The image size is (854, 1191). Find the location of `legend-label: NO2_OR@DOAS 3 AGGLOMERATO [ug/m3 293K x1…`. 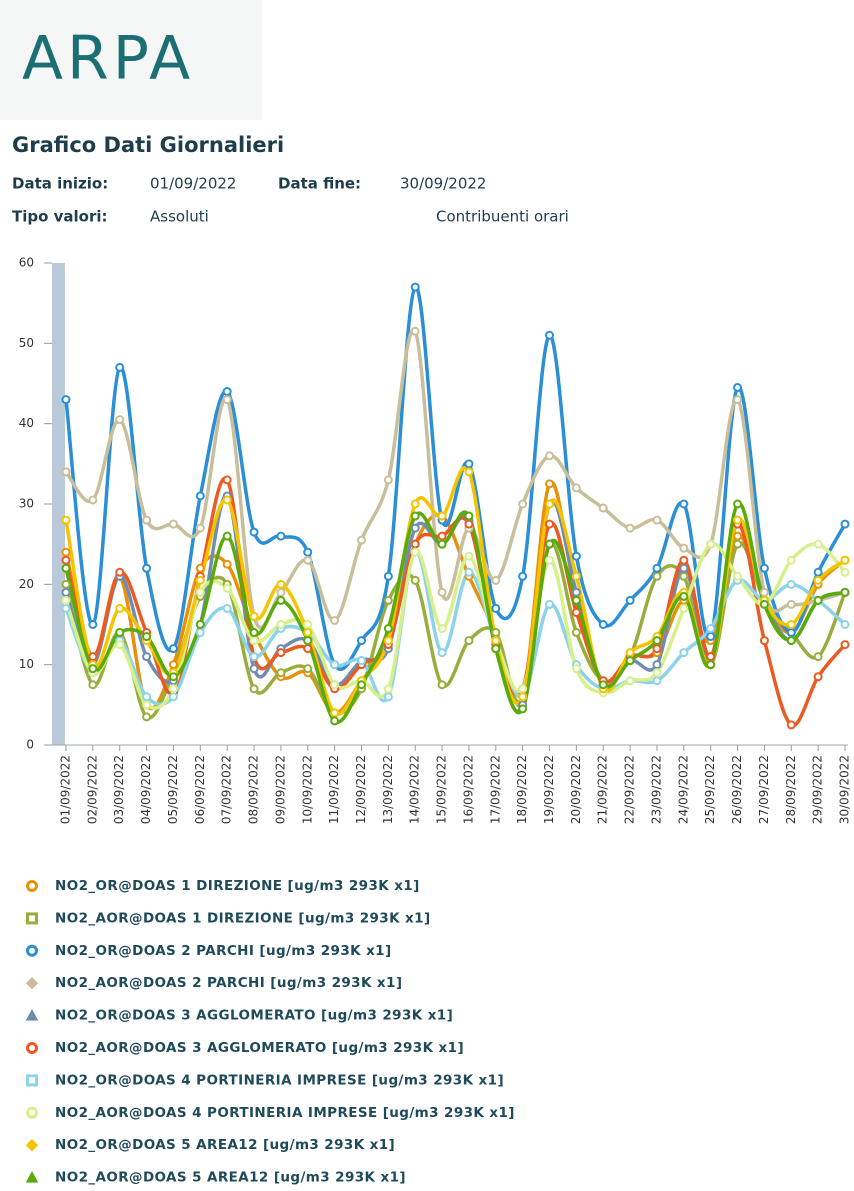

legend-label: NO2_OR@DOAS 3 AGGLOMERATO [ug/m3 293K x1… is located at coordinates (254, 1016).